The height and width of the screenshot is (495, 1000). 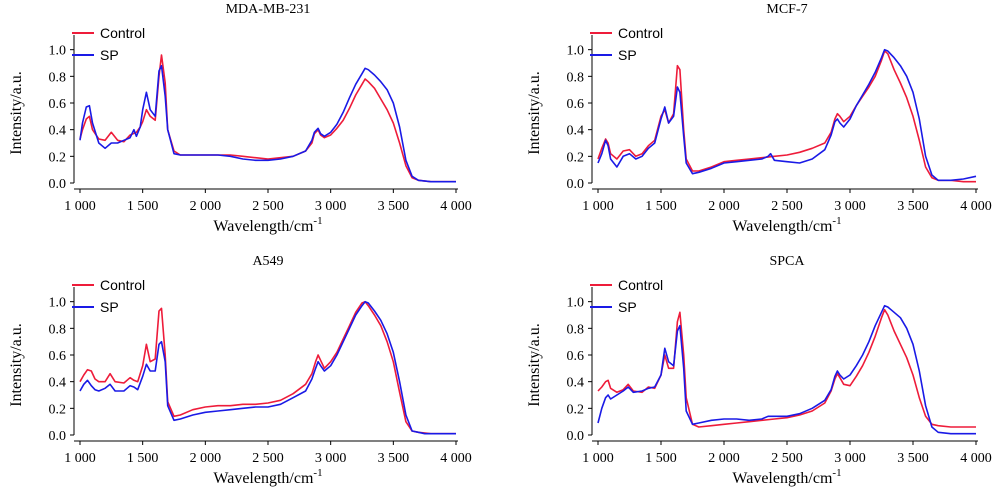 I want to click on chart-title: MDA-MB-231, so click(x=268, y=9).